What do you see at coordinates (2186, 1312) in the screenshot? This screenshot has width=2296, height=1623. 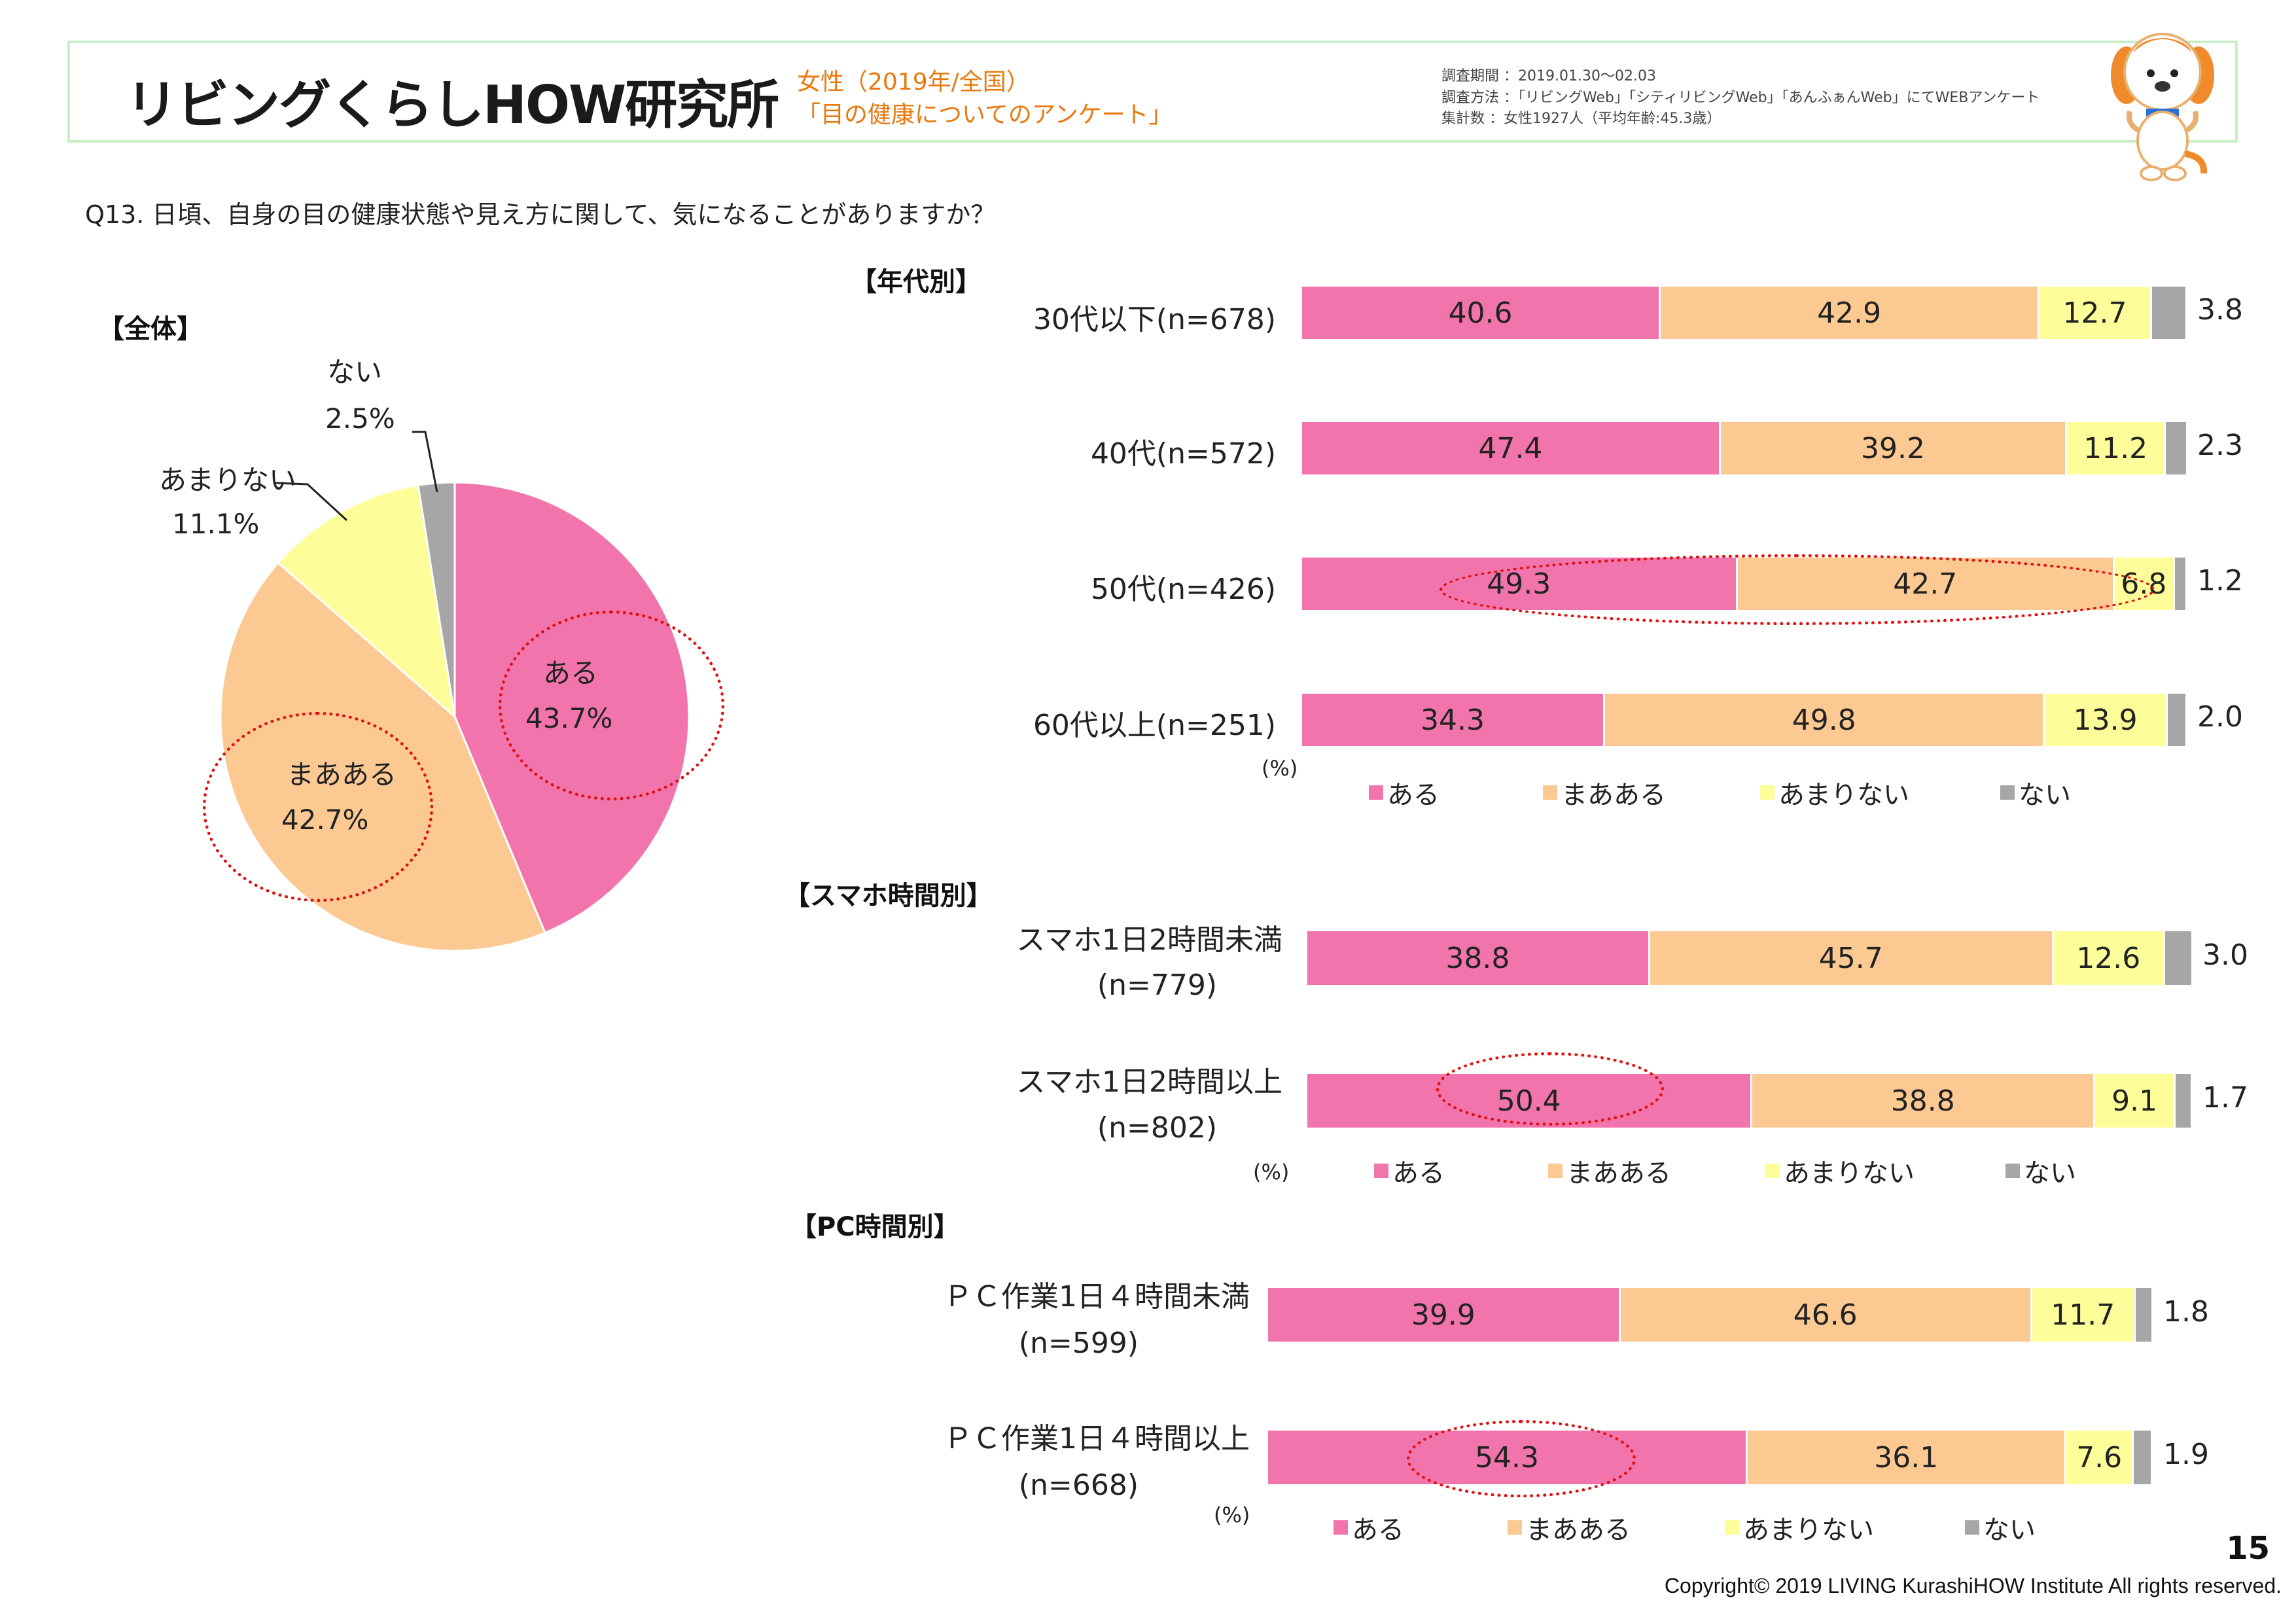 I see `pc-value-0-nai: 1.8` at bounding box center [2186, 1312].